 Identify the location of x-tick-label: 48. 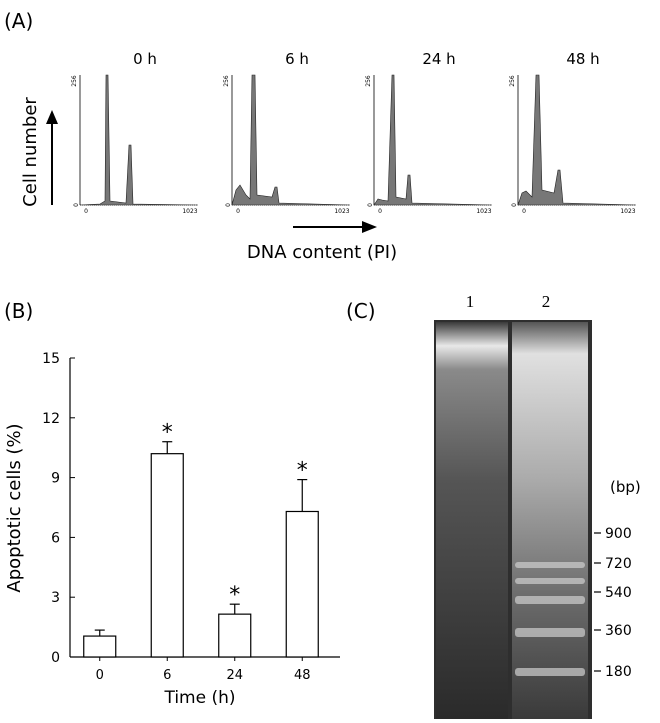
(302, 675).